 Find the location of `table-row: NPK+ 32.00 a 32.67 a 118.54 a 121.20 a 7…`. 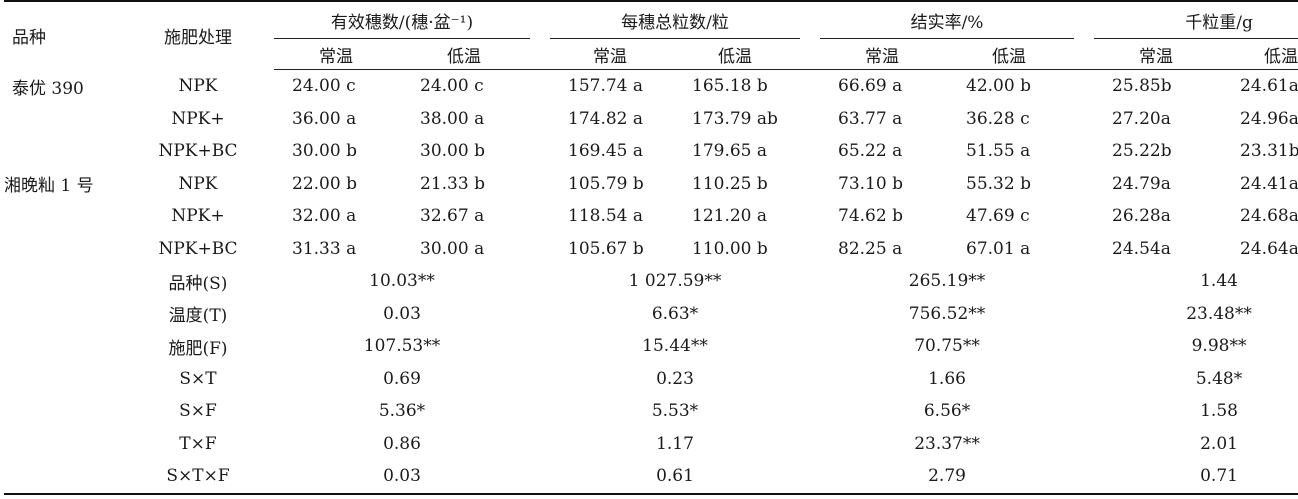

table-row: NPK+ 32.00 a 32.67 a 118.54 a 121.20 a 7… is located at coordinates (651, 216).